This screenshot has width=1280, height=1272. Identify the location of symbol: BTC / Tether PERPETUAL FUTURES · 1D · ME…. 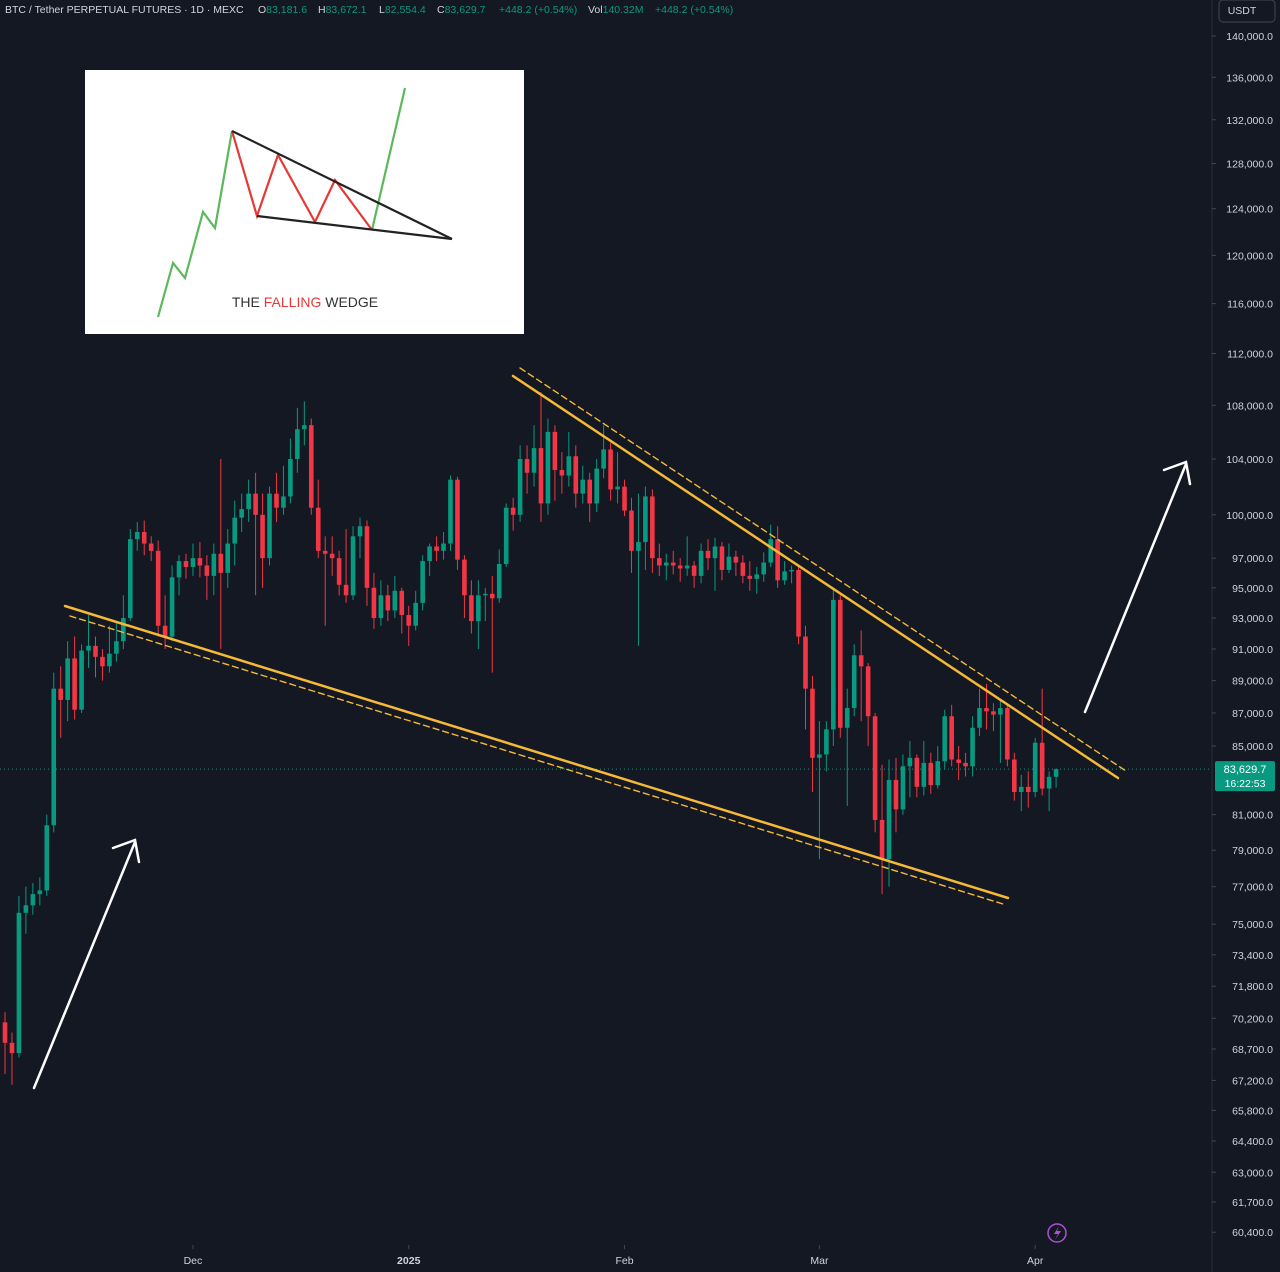
(124, 10).